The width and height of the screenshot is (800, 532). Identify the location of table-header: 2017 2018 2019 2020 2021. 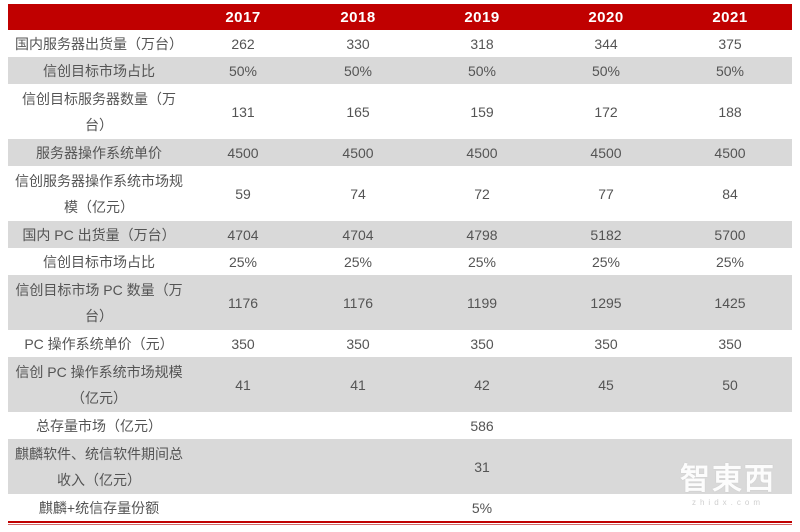
(400, 17).